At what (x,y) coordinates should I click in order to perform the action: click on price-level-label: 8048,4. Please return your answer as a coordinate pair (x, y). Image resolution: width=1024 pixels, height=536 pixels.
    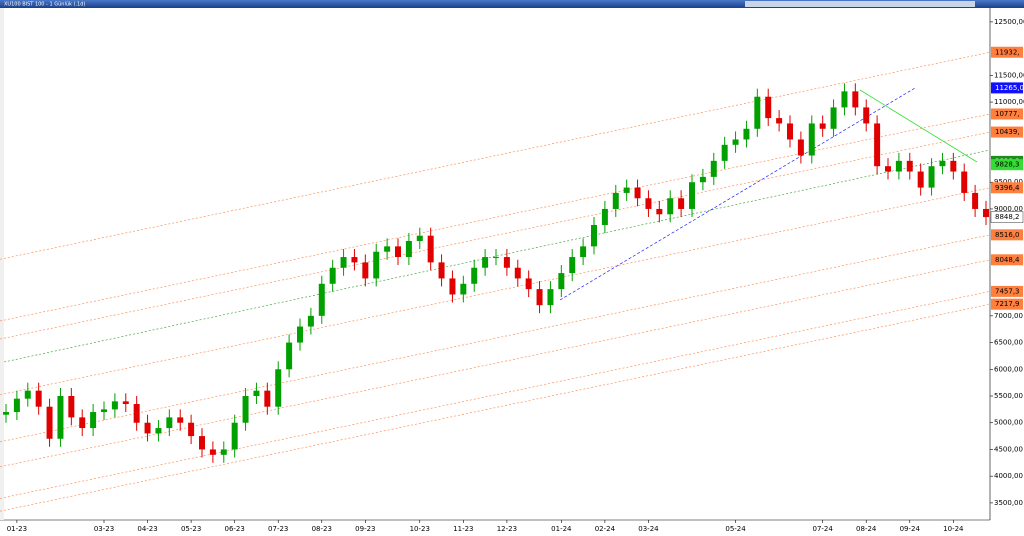
    Looking at the image, I should click on (1007, 260).